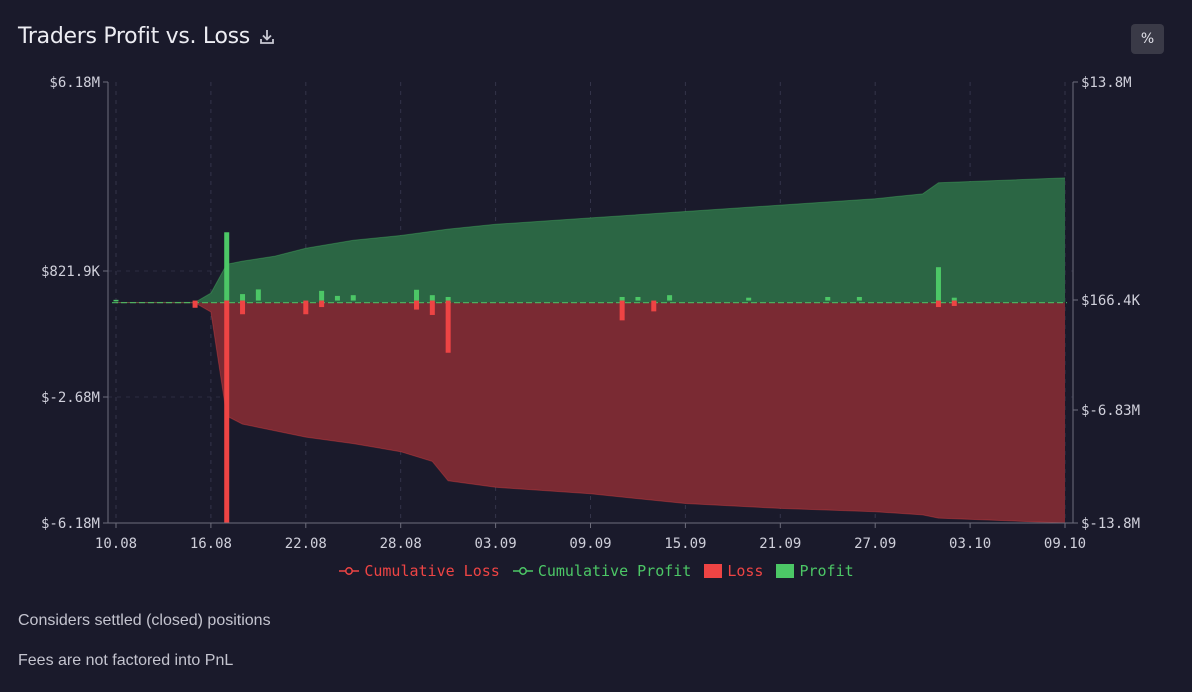 The width and height of the screenshot is (1192, 692). I want to click on left-tick-label: $-2.68M, so click(70, 398).